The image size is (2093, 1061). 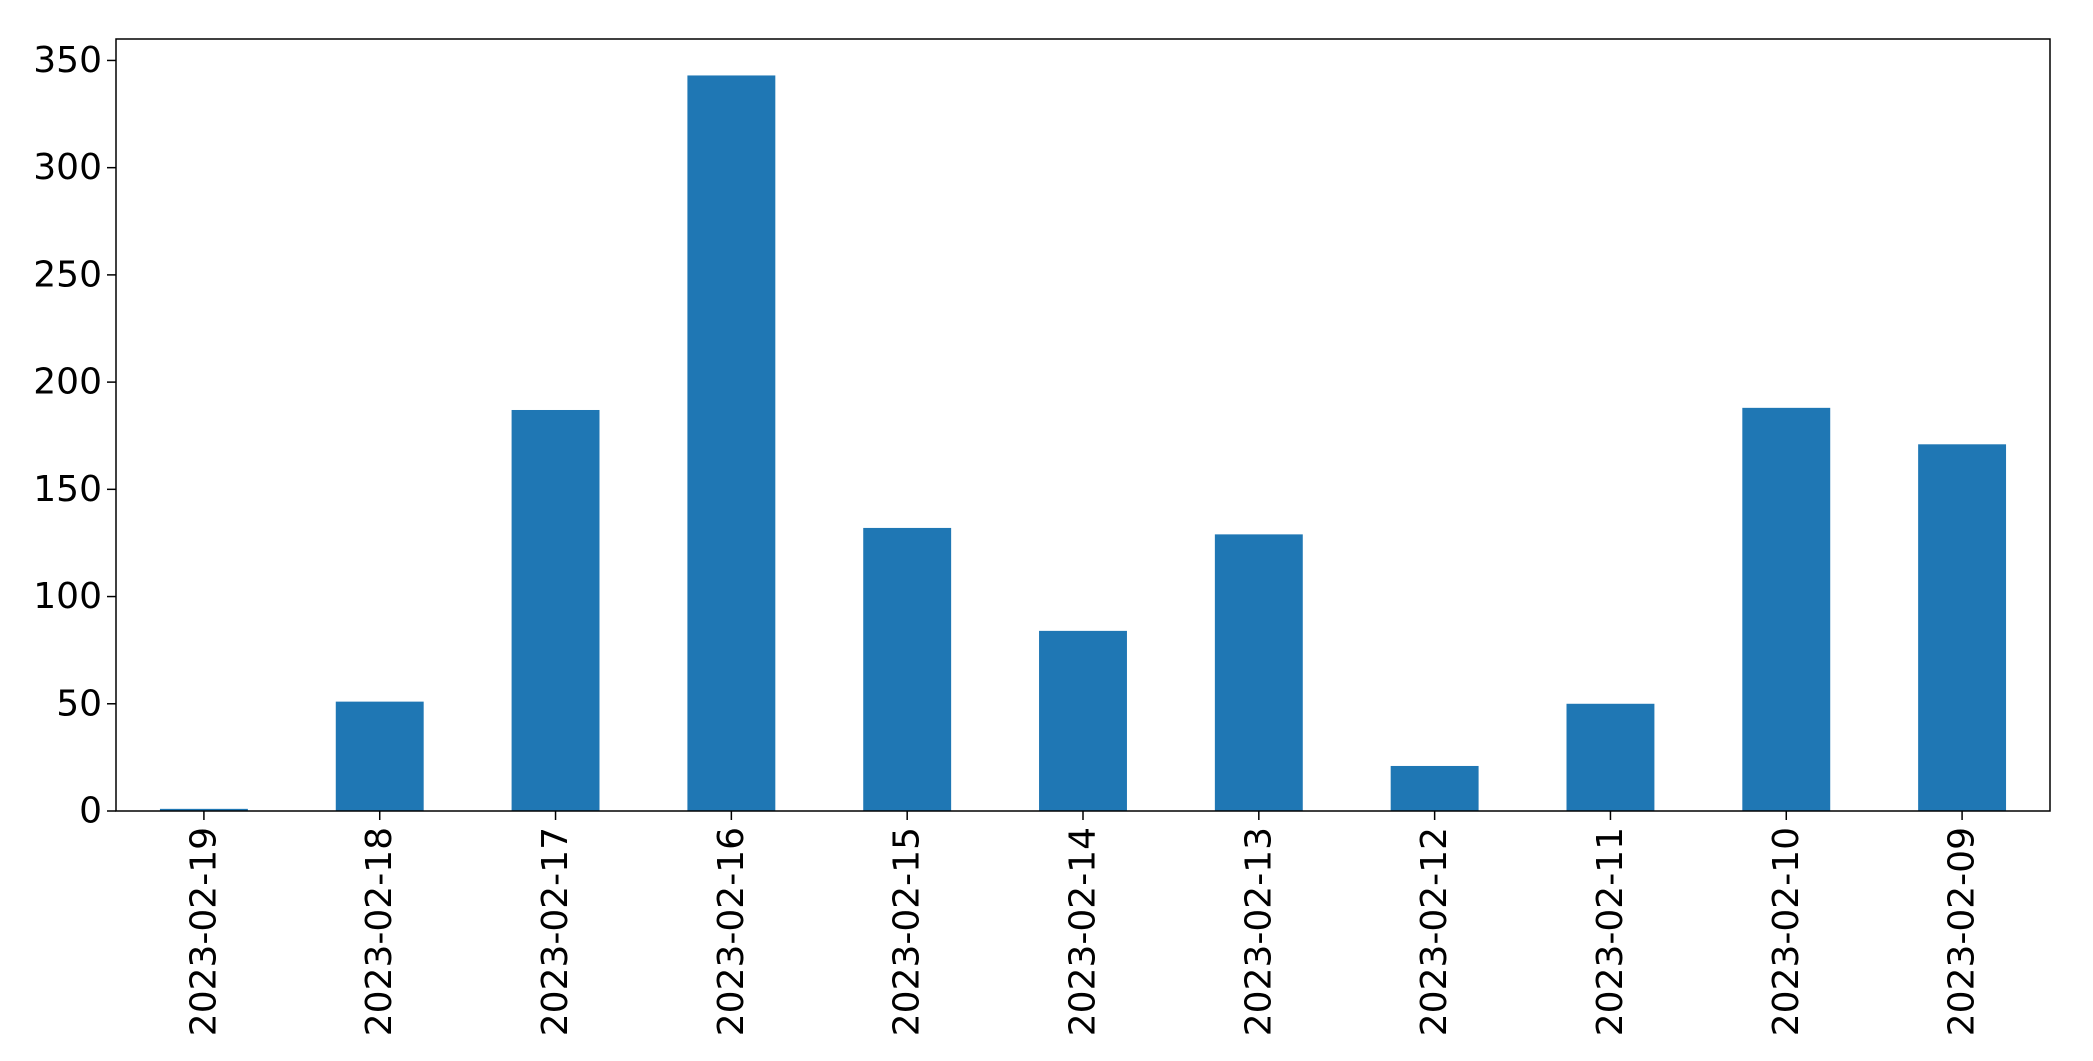 What do you see at coordinates (1258, 931) in the screenshot?
I see `x-tick-label: 2023-02-13` at bounding box center [1258, 931].